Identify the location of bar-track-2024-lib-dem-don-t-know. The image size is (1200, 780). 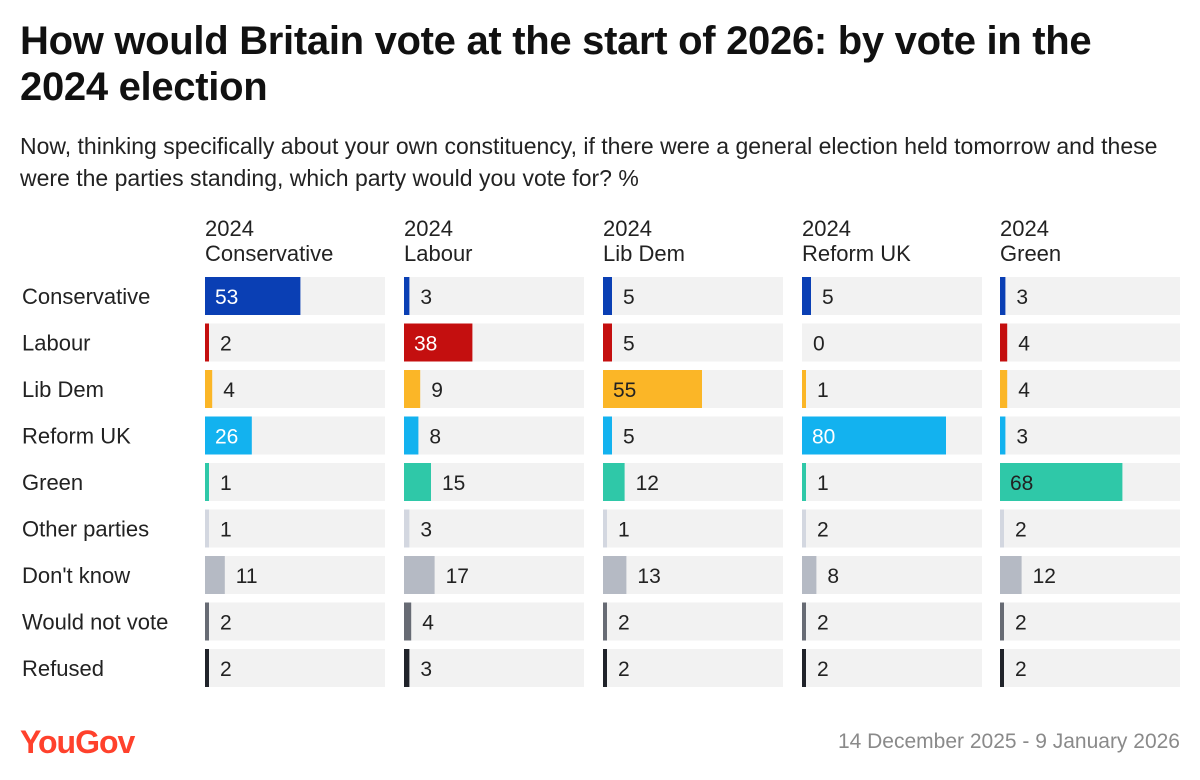
(693, 575).